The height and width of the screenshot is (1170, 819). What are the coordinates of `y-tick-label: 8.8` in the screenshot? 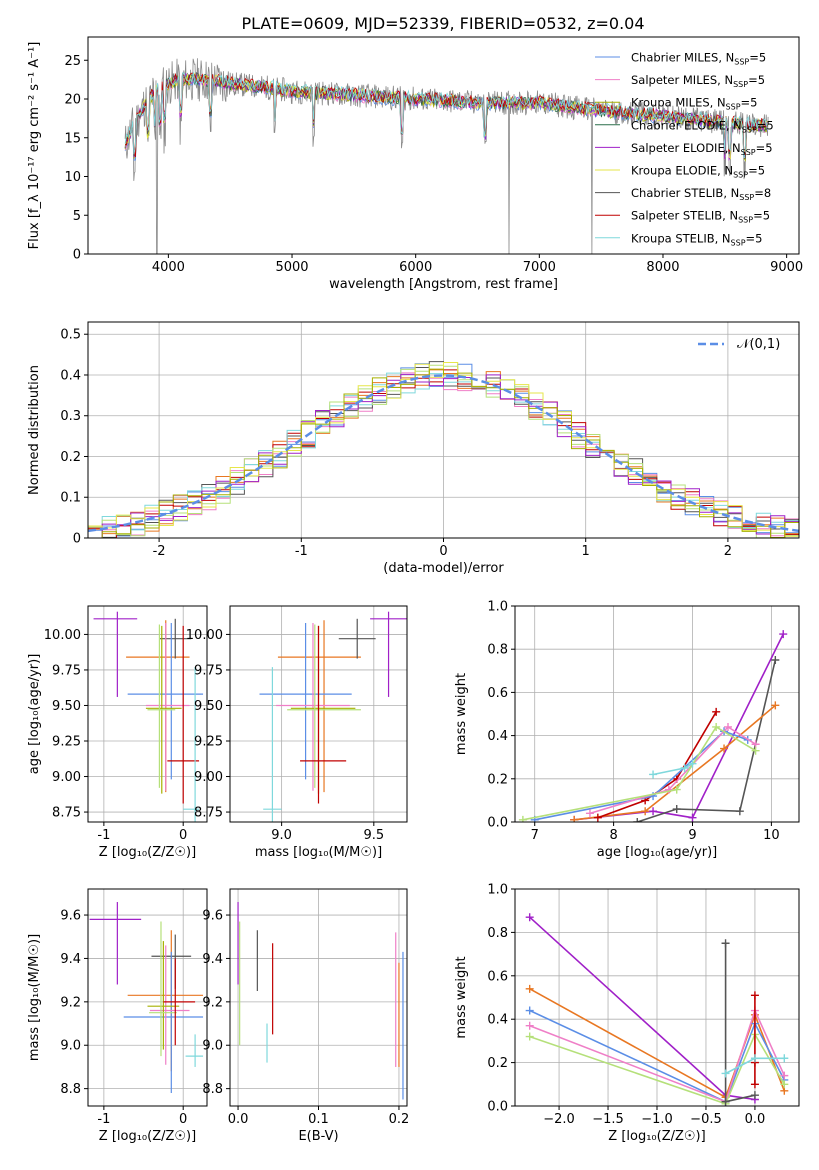 It's located at (212, 1089).